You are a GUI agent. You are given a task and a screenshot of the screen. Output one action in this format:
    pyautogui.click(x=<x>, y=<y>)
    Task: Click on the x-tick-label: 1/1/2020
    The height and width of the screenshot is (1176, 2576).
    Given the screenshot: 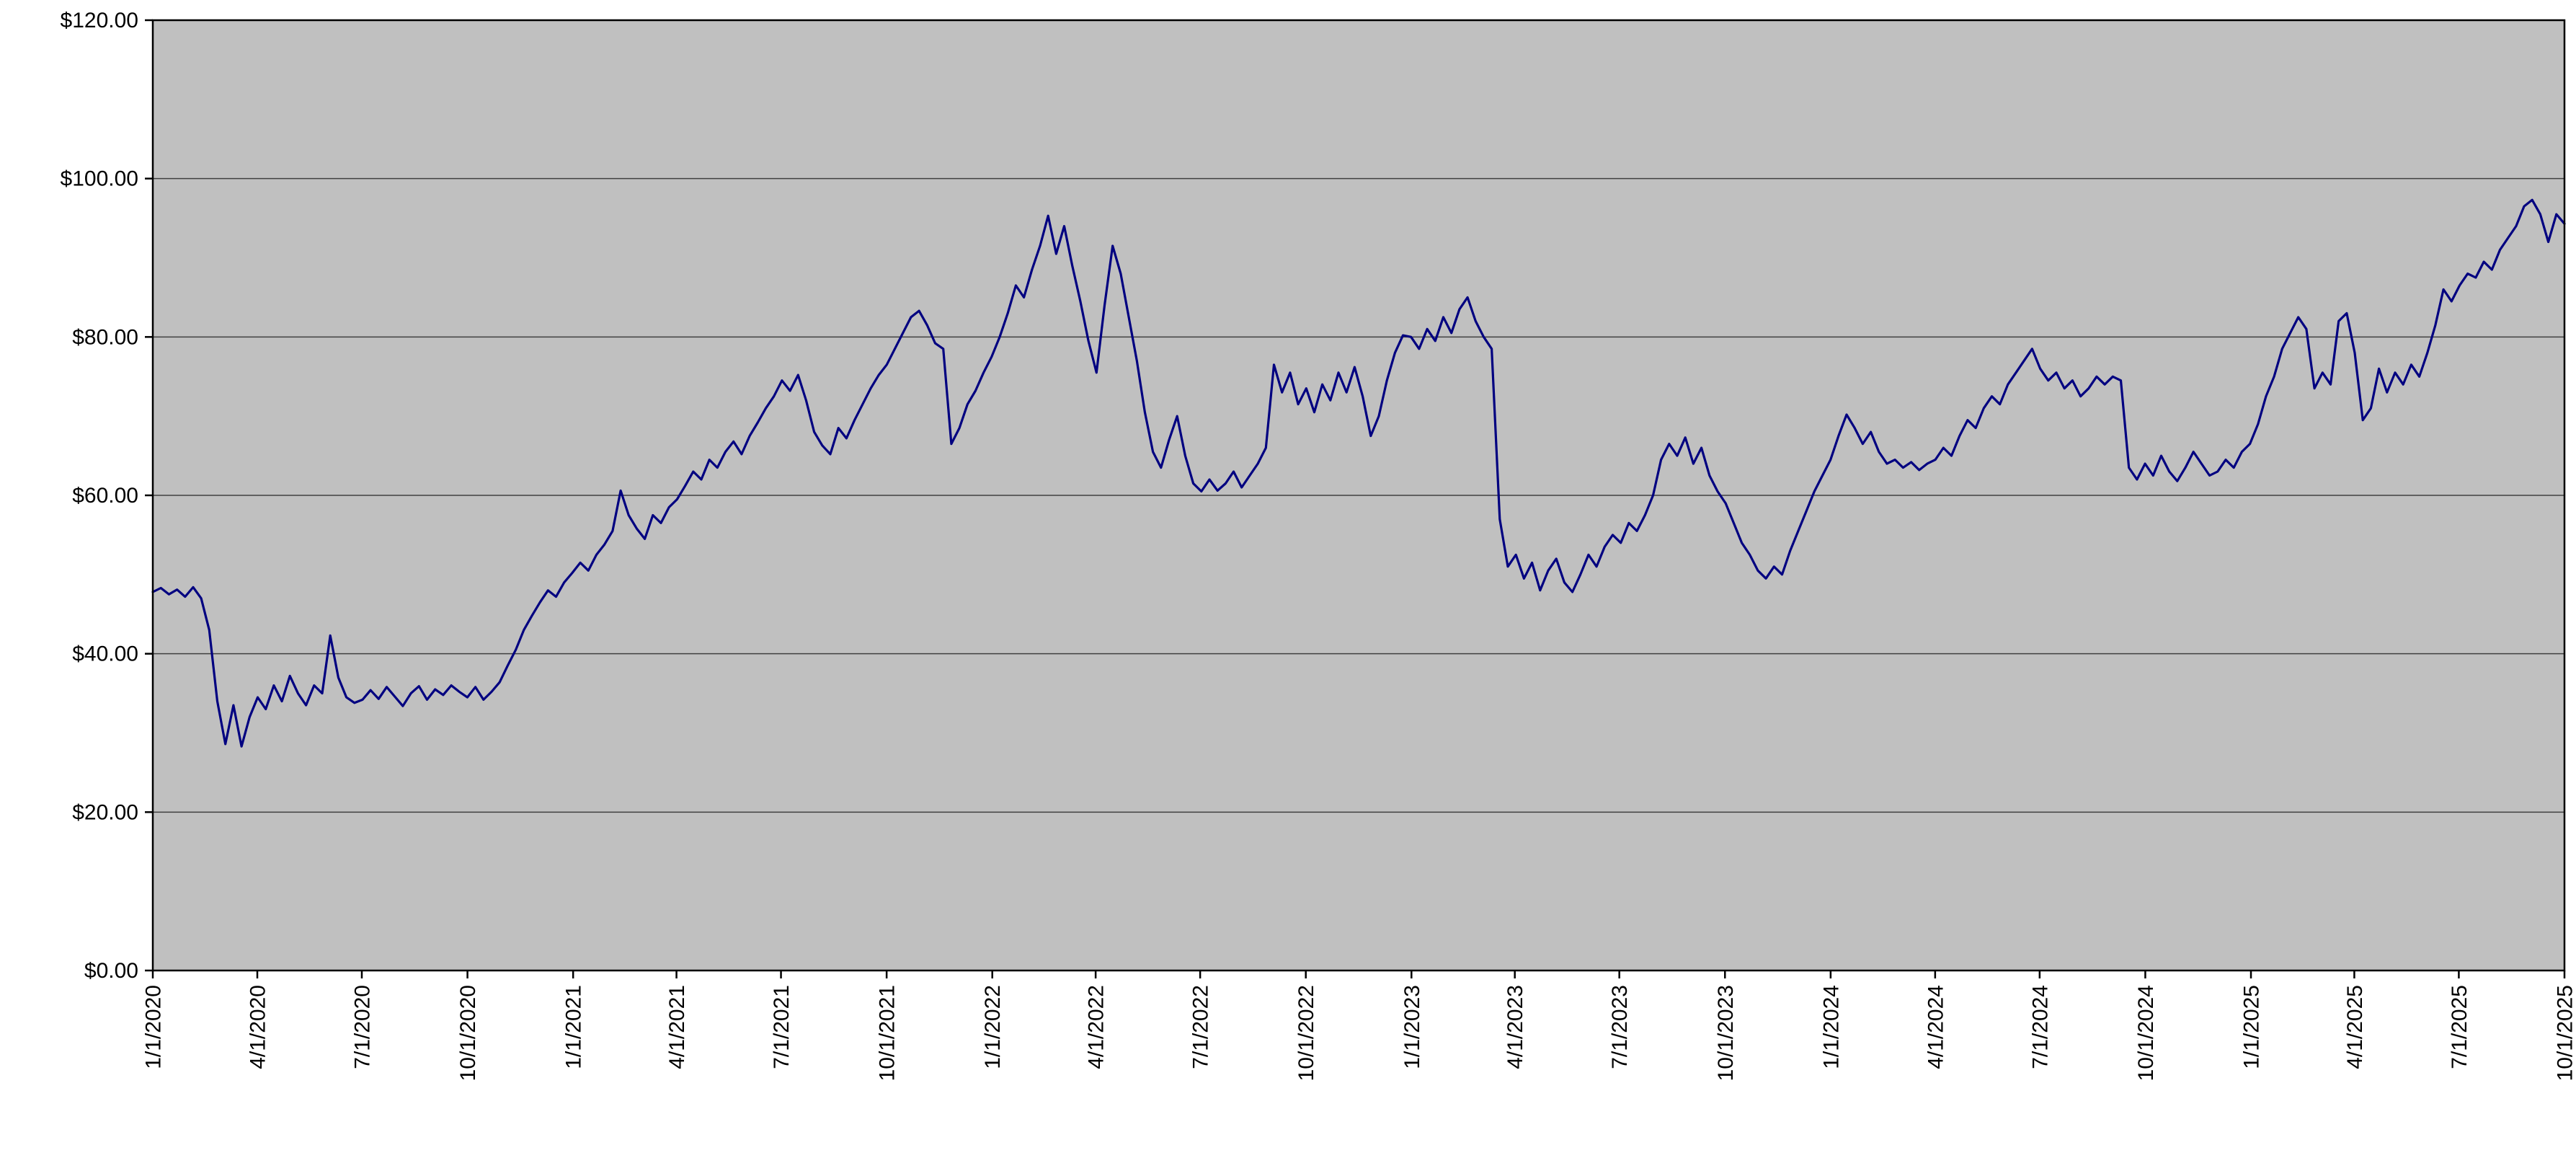 What is the action you would take?
    pyautogui.click(x=154, y=1027)
    